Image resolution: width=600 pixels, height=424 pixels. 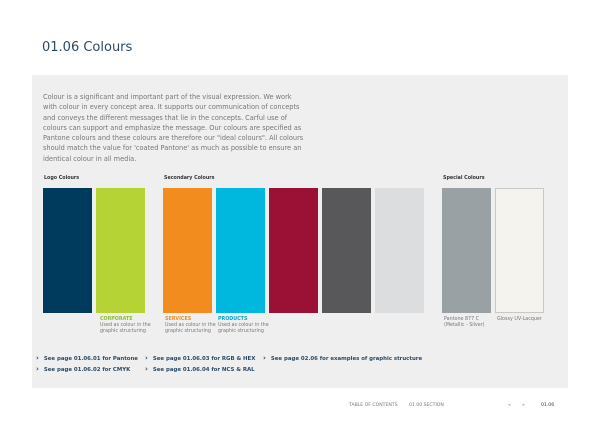 I want to click on page-number: 01.06, so click(x=548, y=405).